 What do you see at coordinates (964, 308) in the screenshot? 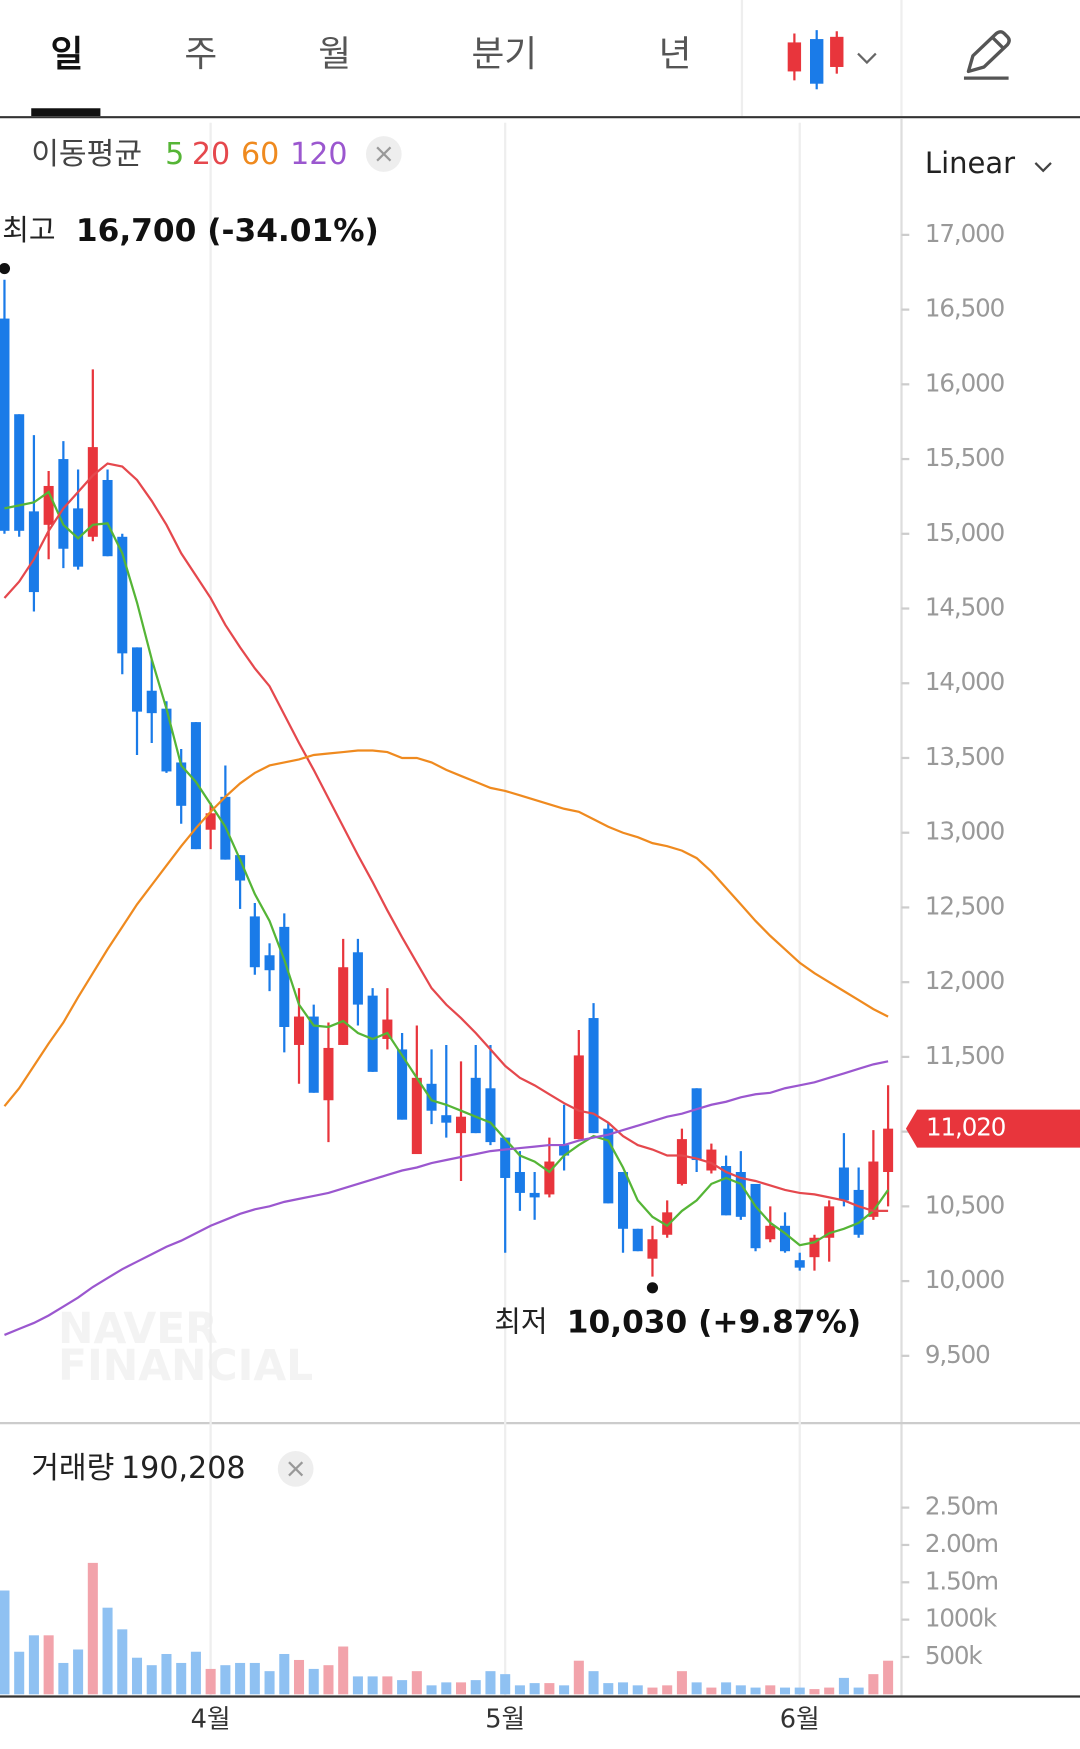
I see `y-tick-label: 16,500` at bounding box center [964, 308].